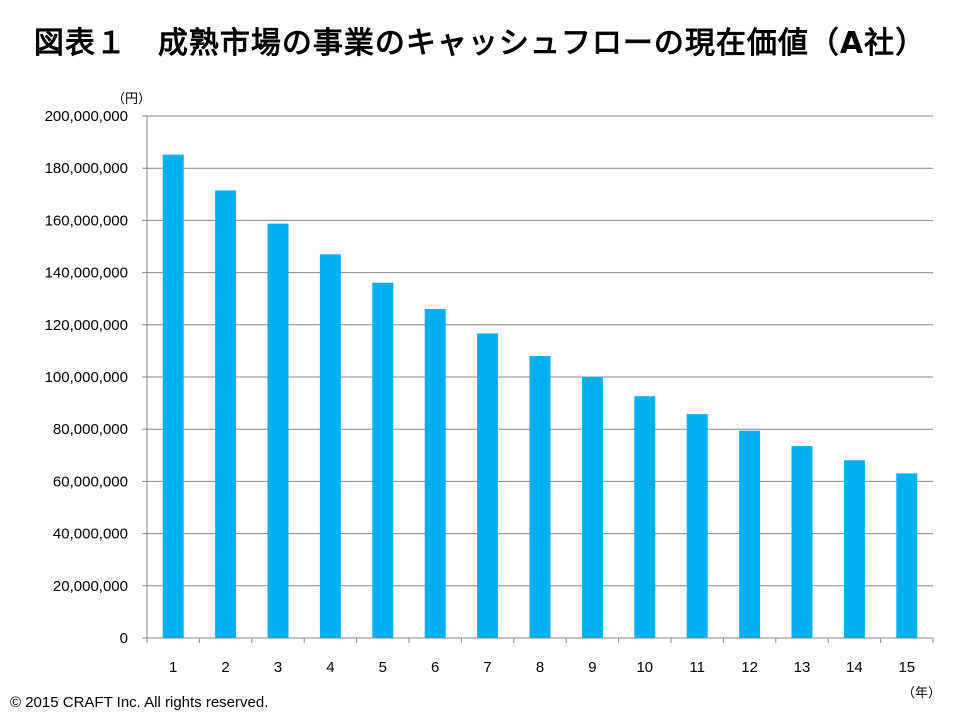 Image resolution: width=960 pixels, height=720 pixels. I want to click on y-tick-label: 60,000,000, so click(90, 481).